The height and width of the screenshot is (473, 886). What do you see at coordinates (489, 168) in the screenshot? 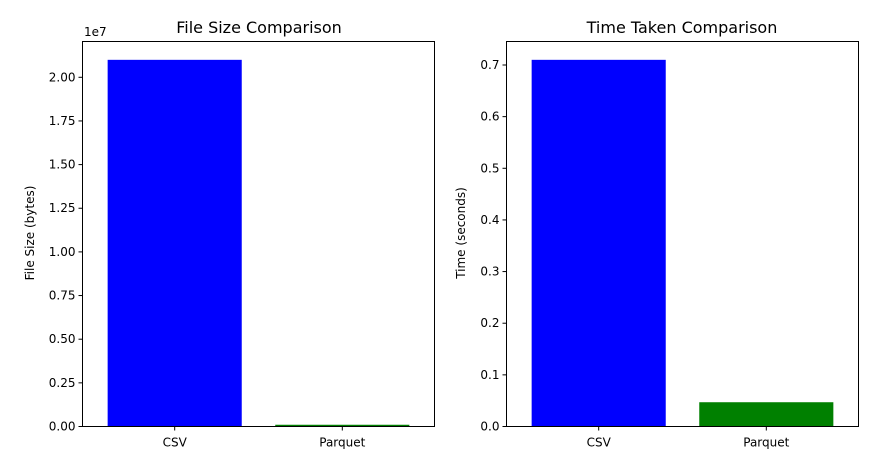
I see `time-taken-y-tick-label: 0.5` at bounding box center [489, 168].